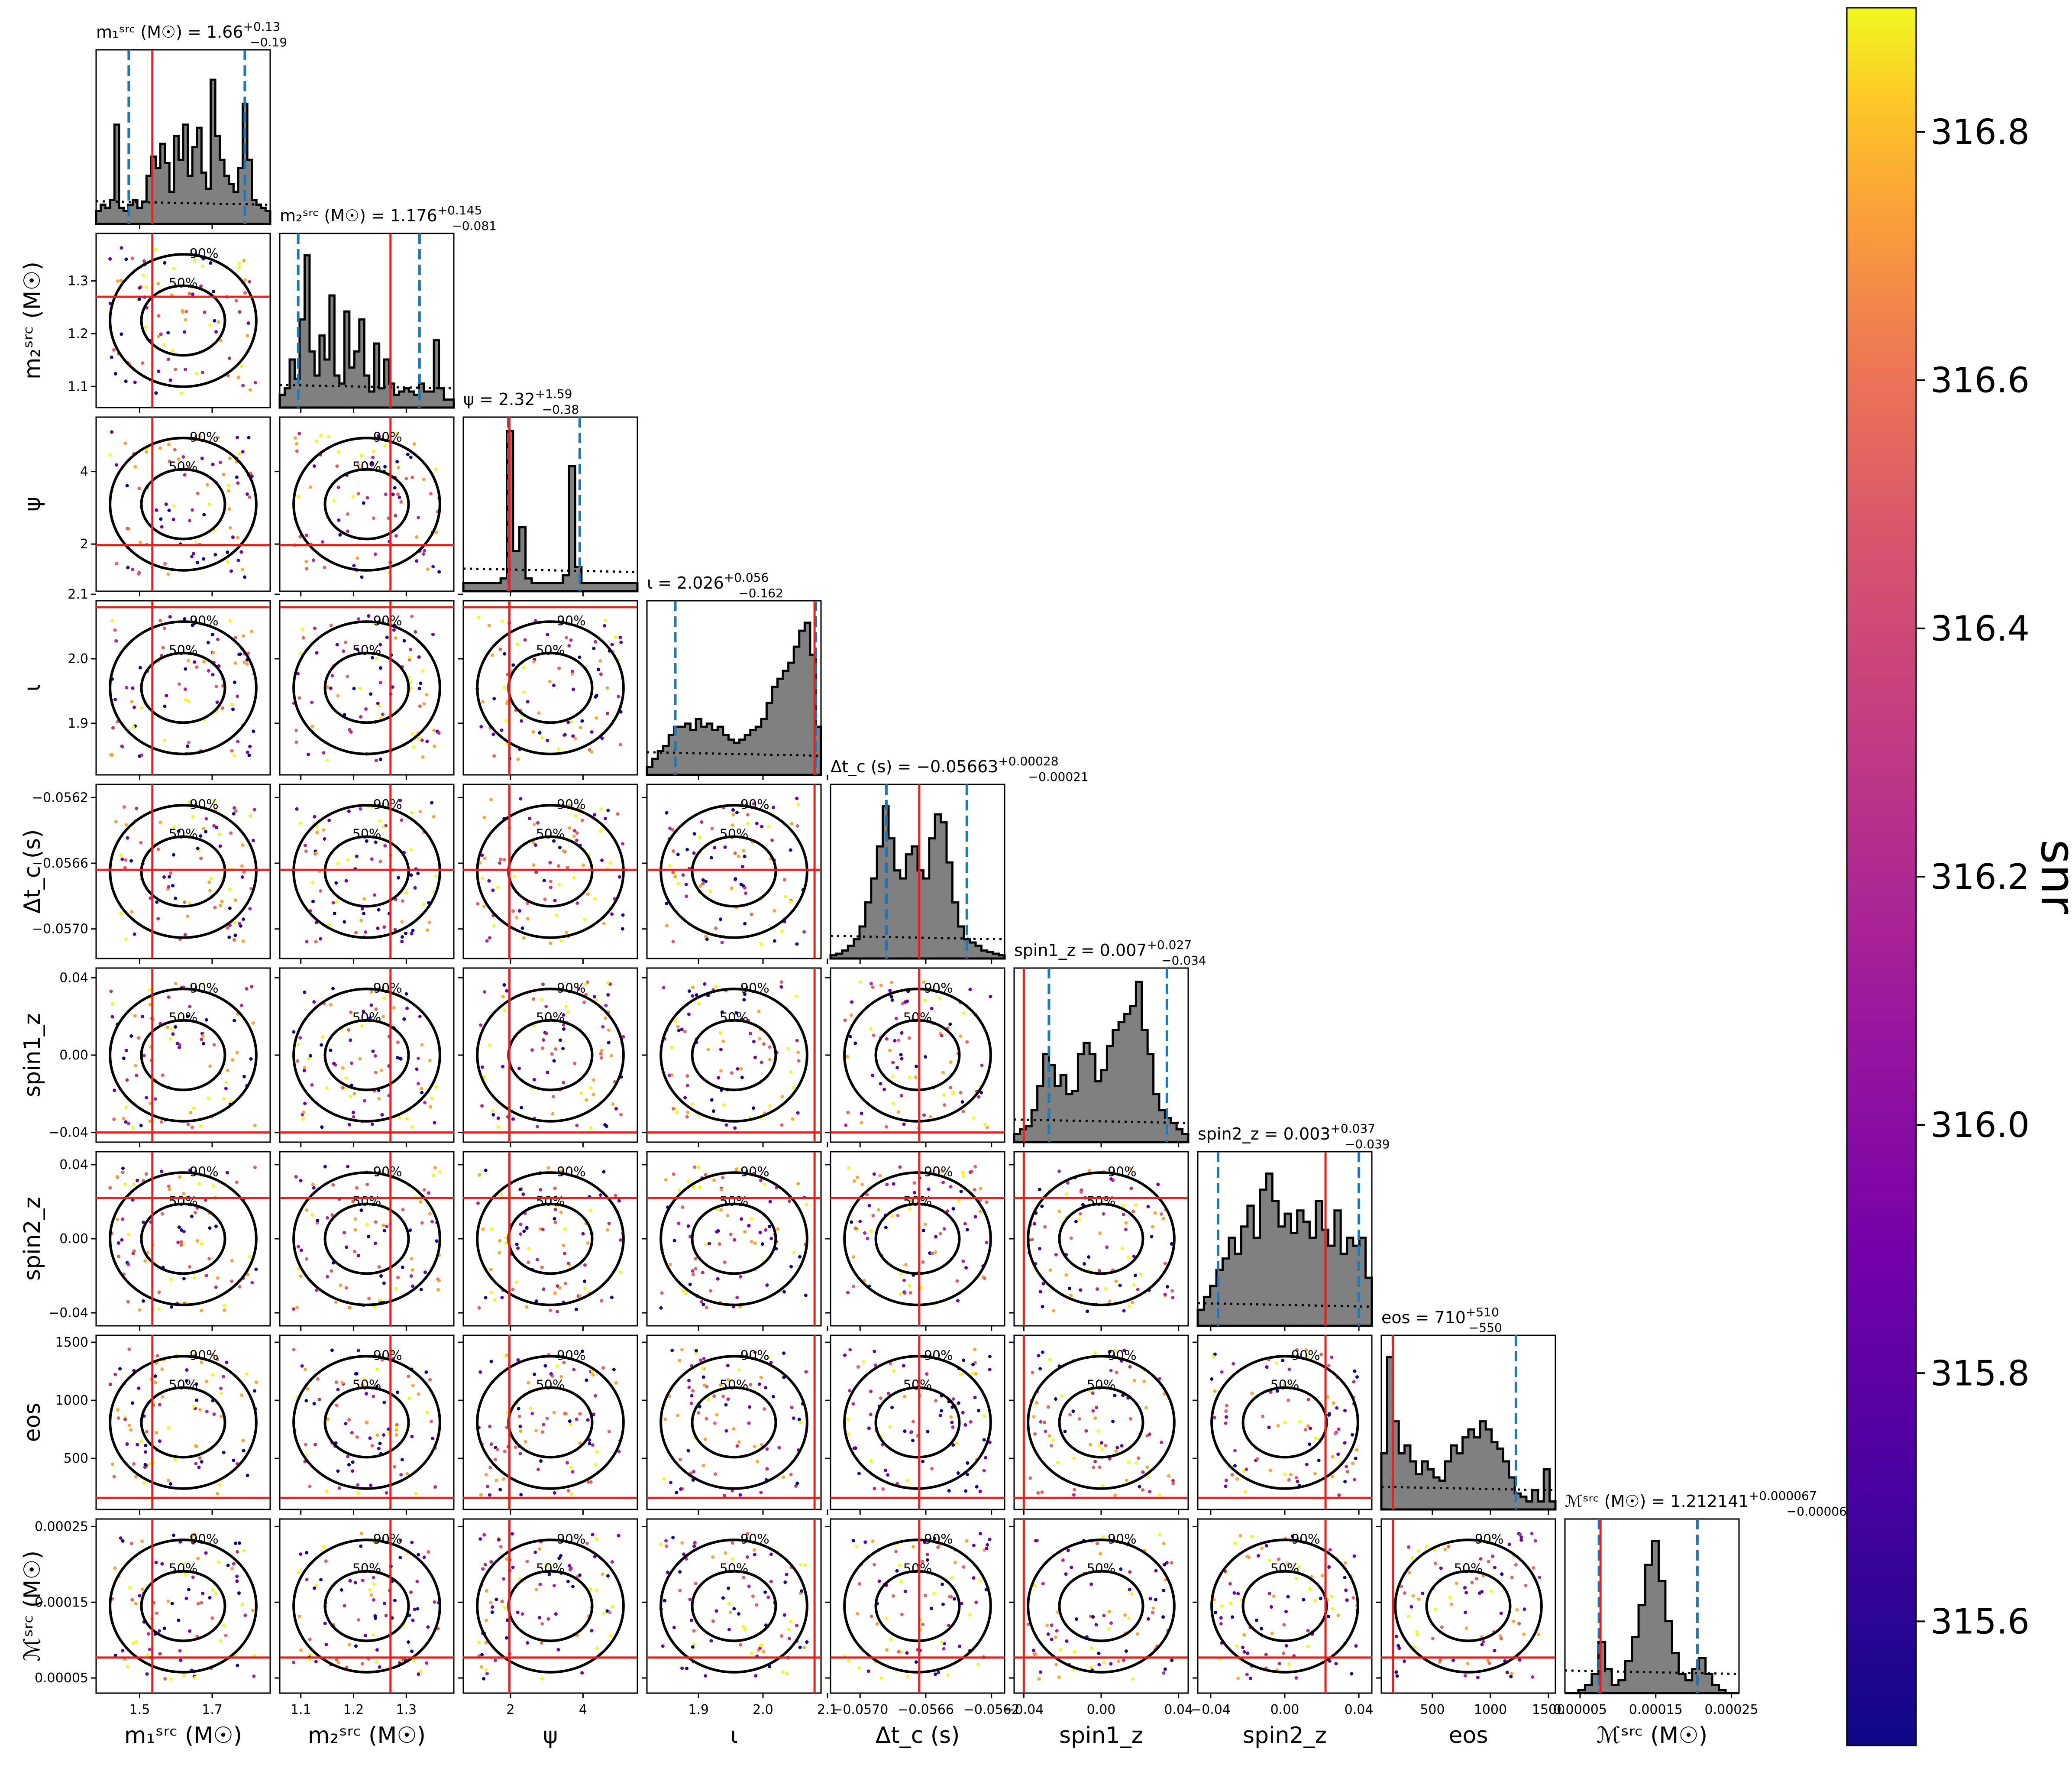 This screenshot has height=1778, width=2072. Describe the element at coordinates (2051, 876) in the screenshot. I see `colorbar-label: snr` at that location.